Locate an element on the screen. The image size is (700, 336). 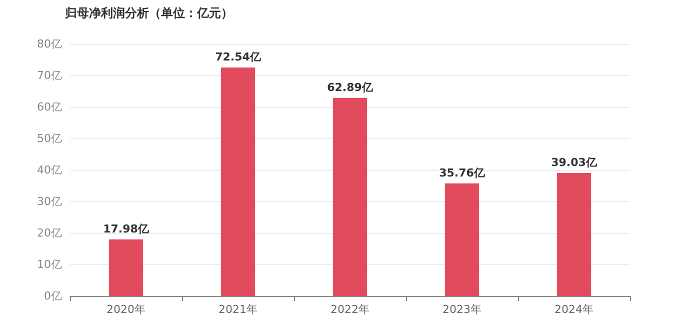
x-tick-label: 2022年 is located at coordinates (350, 309).